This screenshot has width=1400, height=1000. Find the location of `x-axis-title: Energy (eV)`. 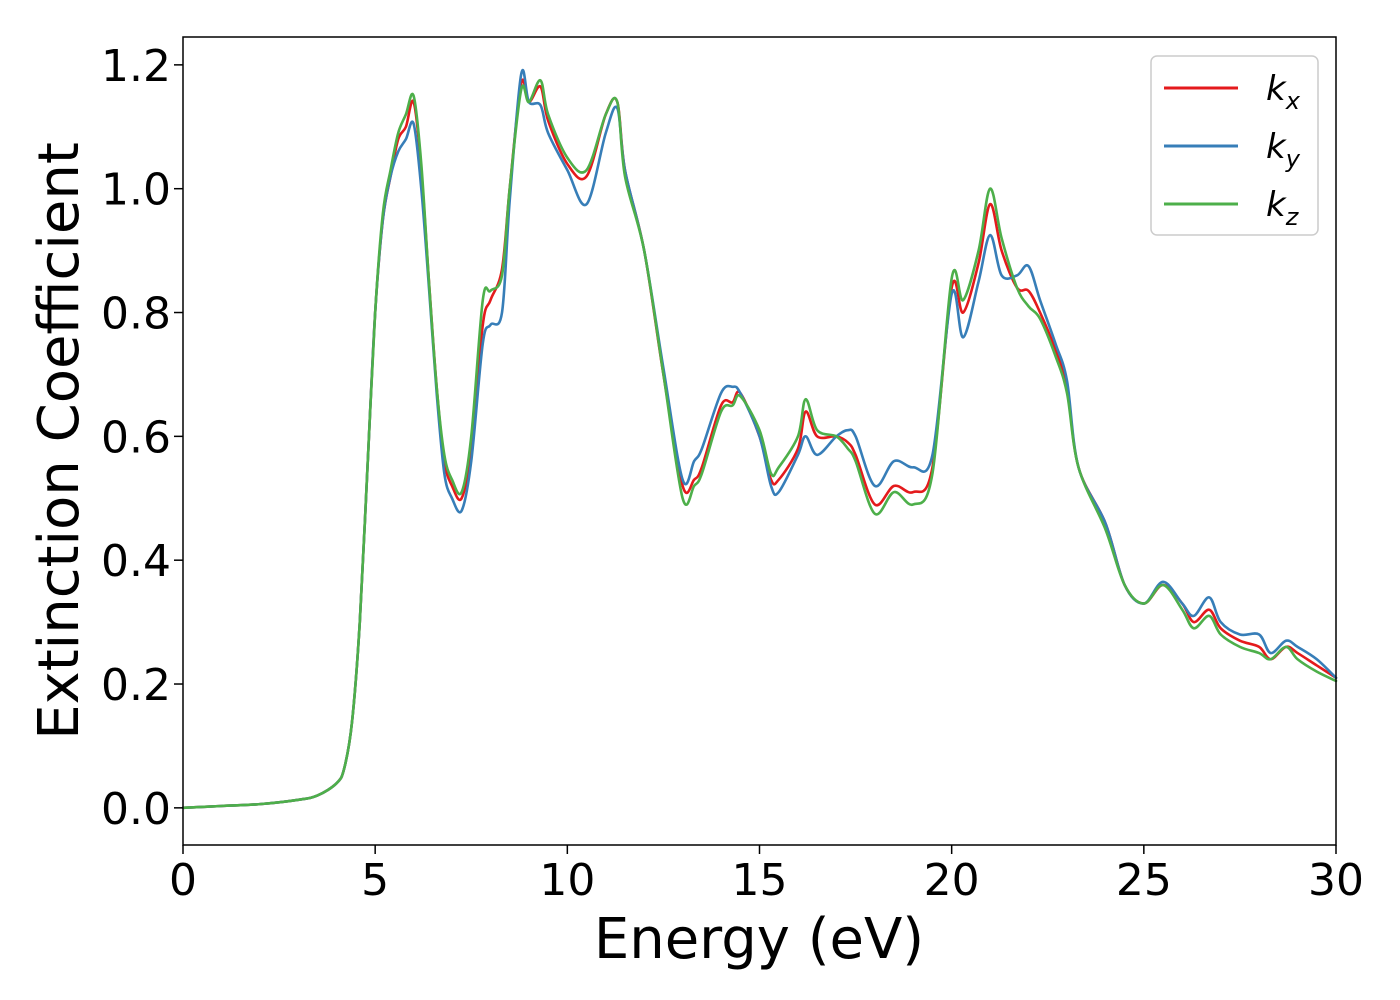

x-axis-title: Energy (eV) is located at coordinates (759, 939).